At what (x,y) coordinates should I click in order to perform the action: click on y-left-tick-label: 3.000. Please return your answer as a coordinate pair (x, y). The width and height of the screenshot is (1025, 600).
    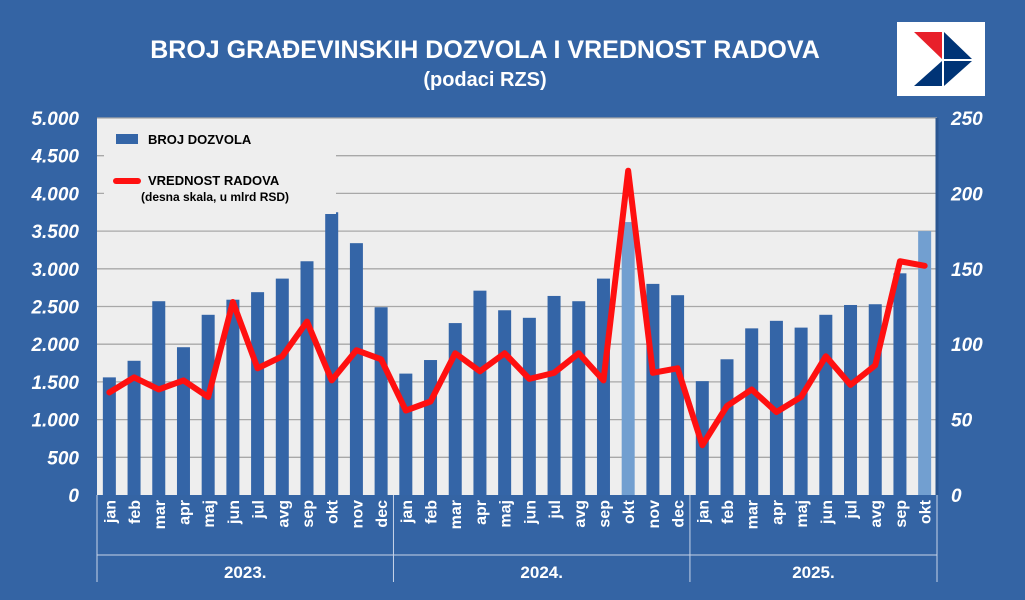
    Looking at the image, I should click on (55, 270).